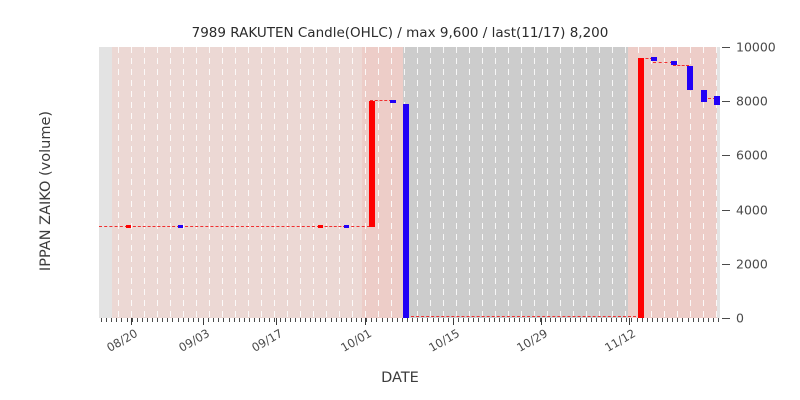 This screenshot has width=800, height=400. What do you see at coordinates (752, 210) in the screenshot?
I see `y-tick-label: 4000` at bounding box center [752, 210].